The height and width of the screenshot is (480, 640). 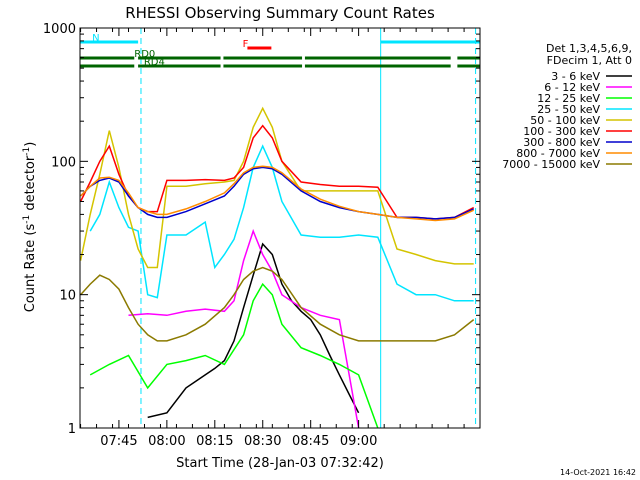 I want to click on y-axis-label: Count Rate (s-1 detector-1), so click(x=30, y=227).